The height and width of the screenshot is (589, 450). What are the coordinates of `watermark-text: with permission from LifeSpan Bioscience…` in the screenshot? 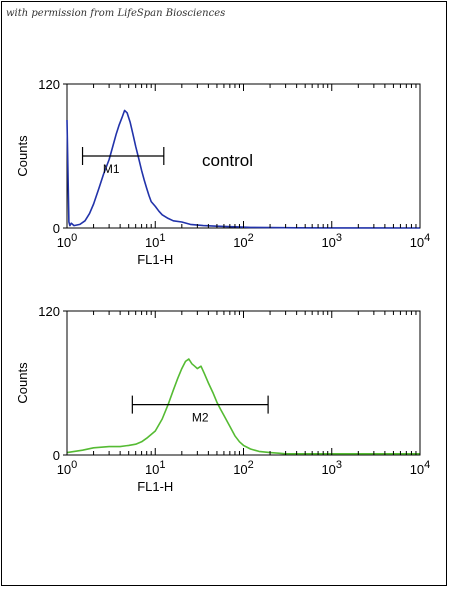 It's located at (116, 13).